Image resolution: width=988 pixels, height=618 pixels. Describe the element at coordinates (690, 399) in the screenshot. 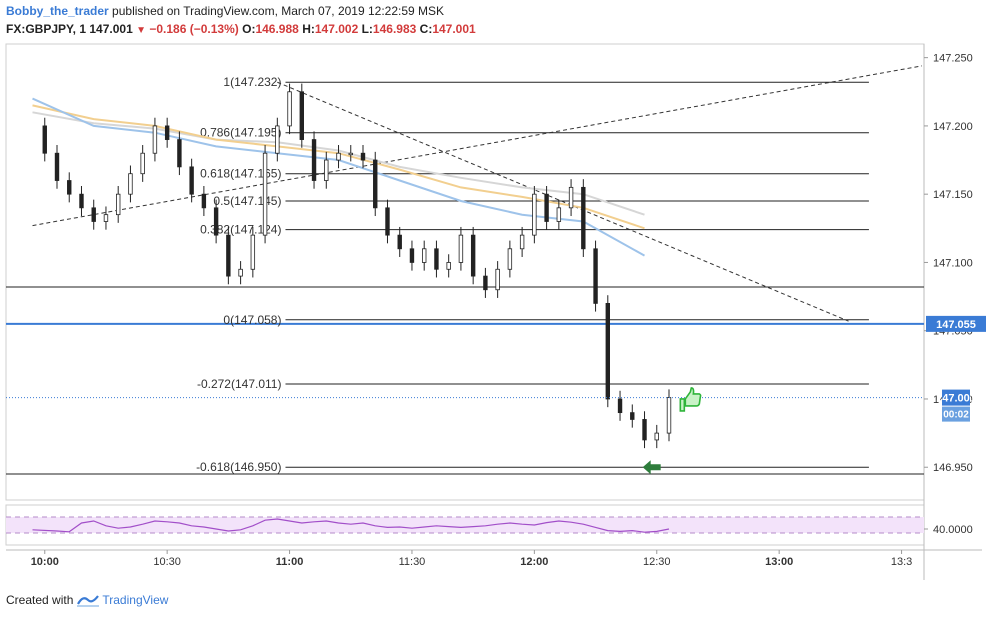

I see `thumbs-up-icon` at that location.